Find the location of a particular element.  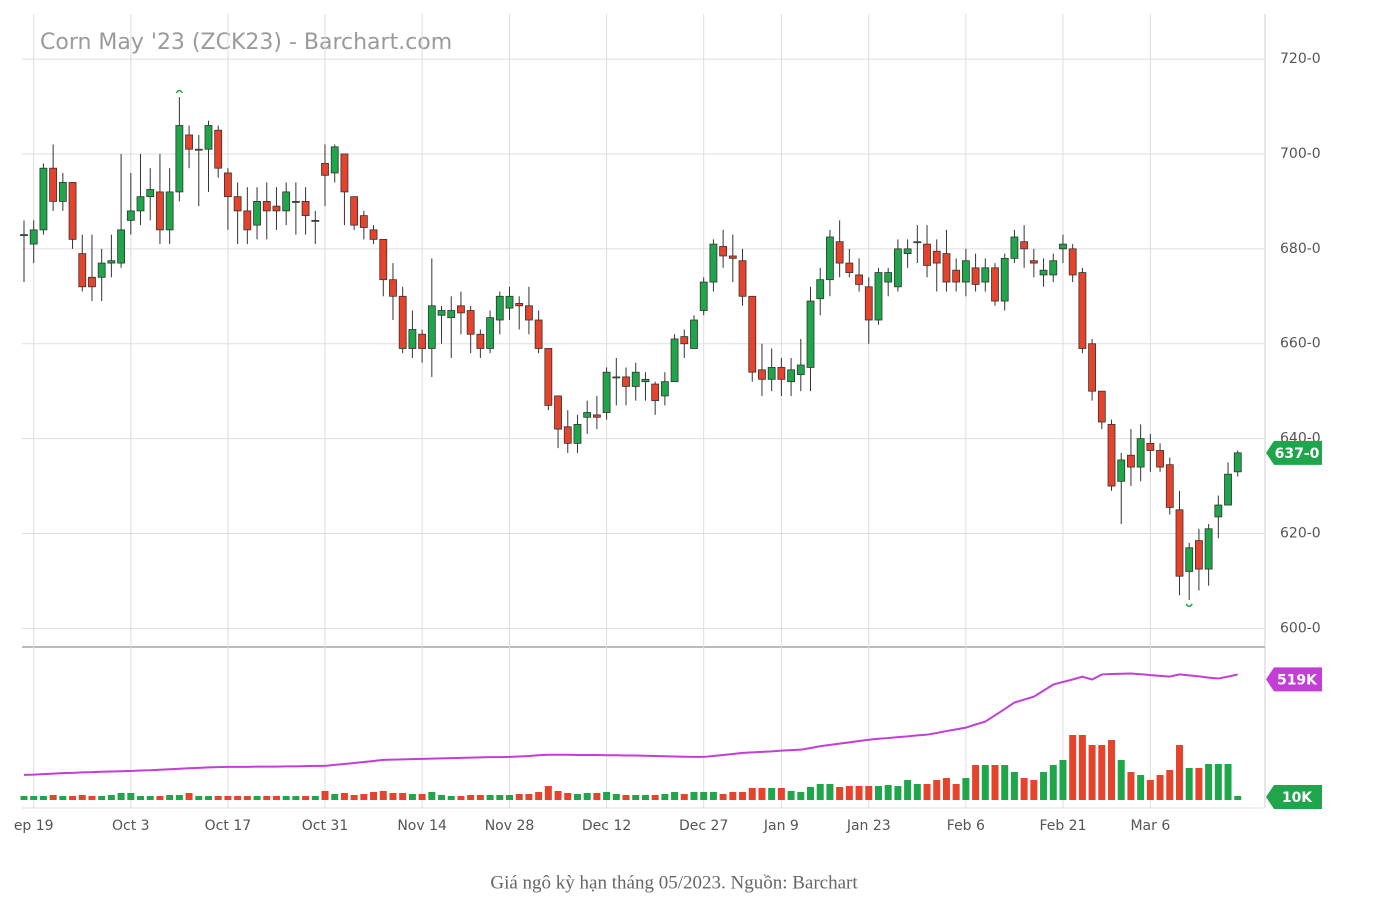

x-tick-label: Oct 17 is located at coordinates (228, 826).